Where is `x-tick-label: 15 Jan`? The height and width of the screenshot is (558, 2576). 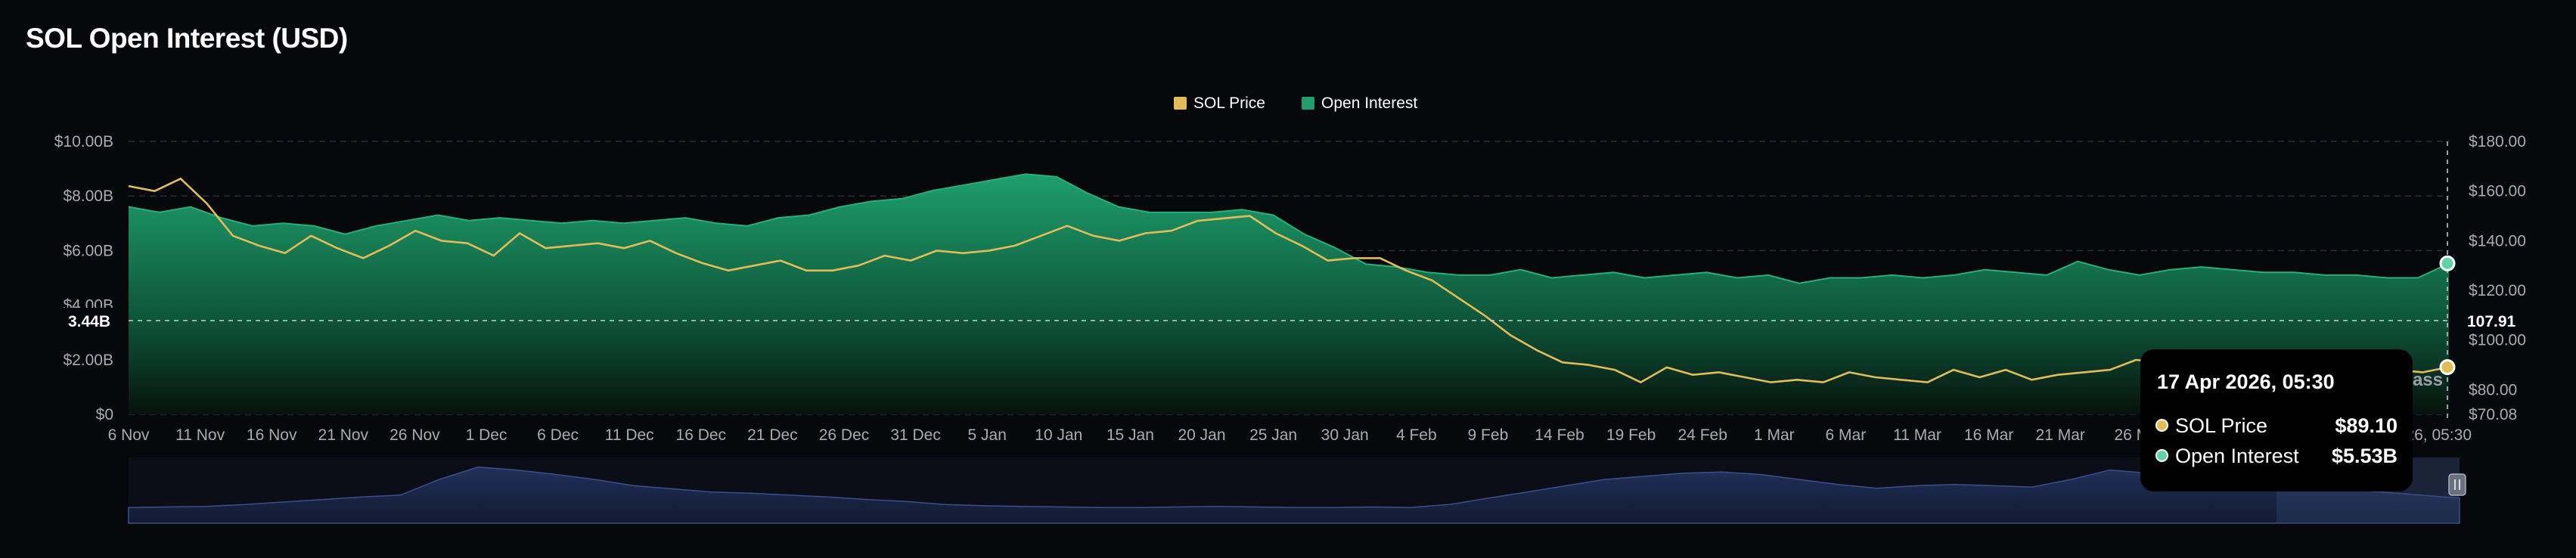
x-tick-label: 15 Jan is located at coordinates (1130, 435).